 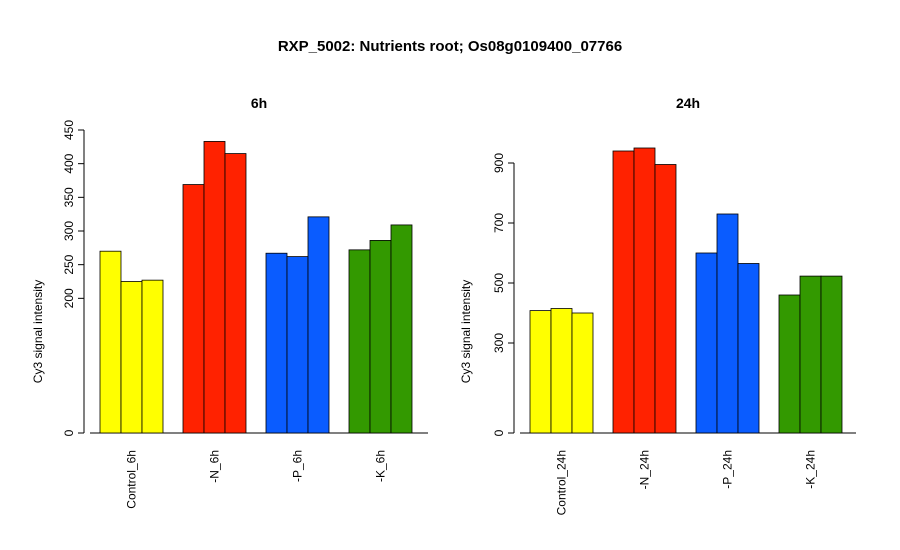 What do you see at coordinates (215, 466) in the screenshot?
I see `x-tick-label: -N_6h` at bounding box center [215, 466].